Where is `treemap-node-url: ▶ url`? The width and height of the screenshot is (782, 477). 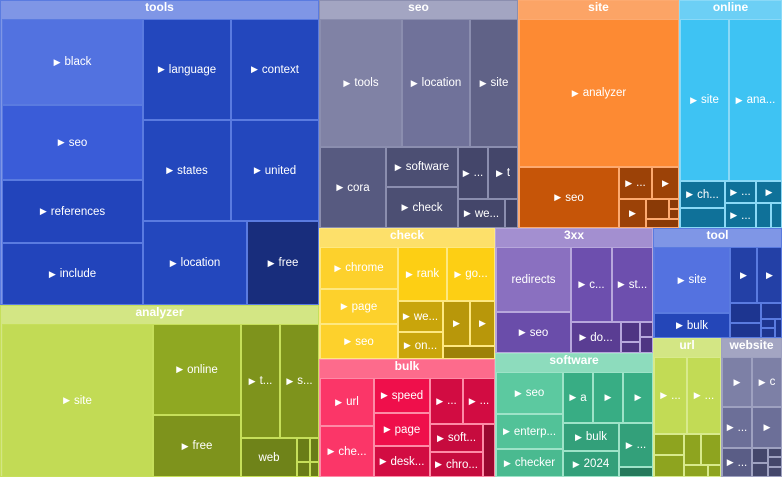
treemap-node-url: ▶ url is located at coordinates (347, 402).